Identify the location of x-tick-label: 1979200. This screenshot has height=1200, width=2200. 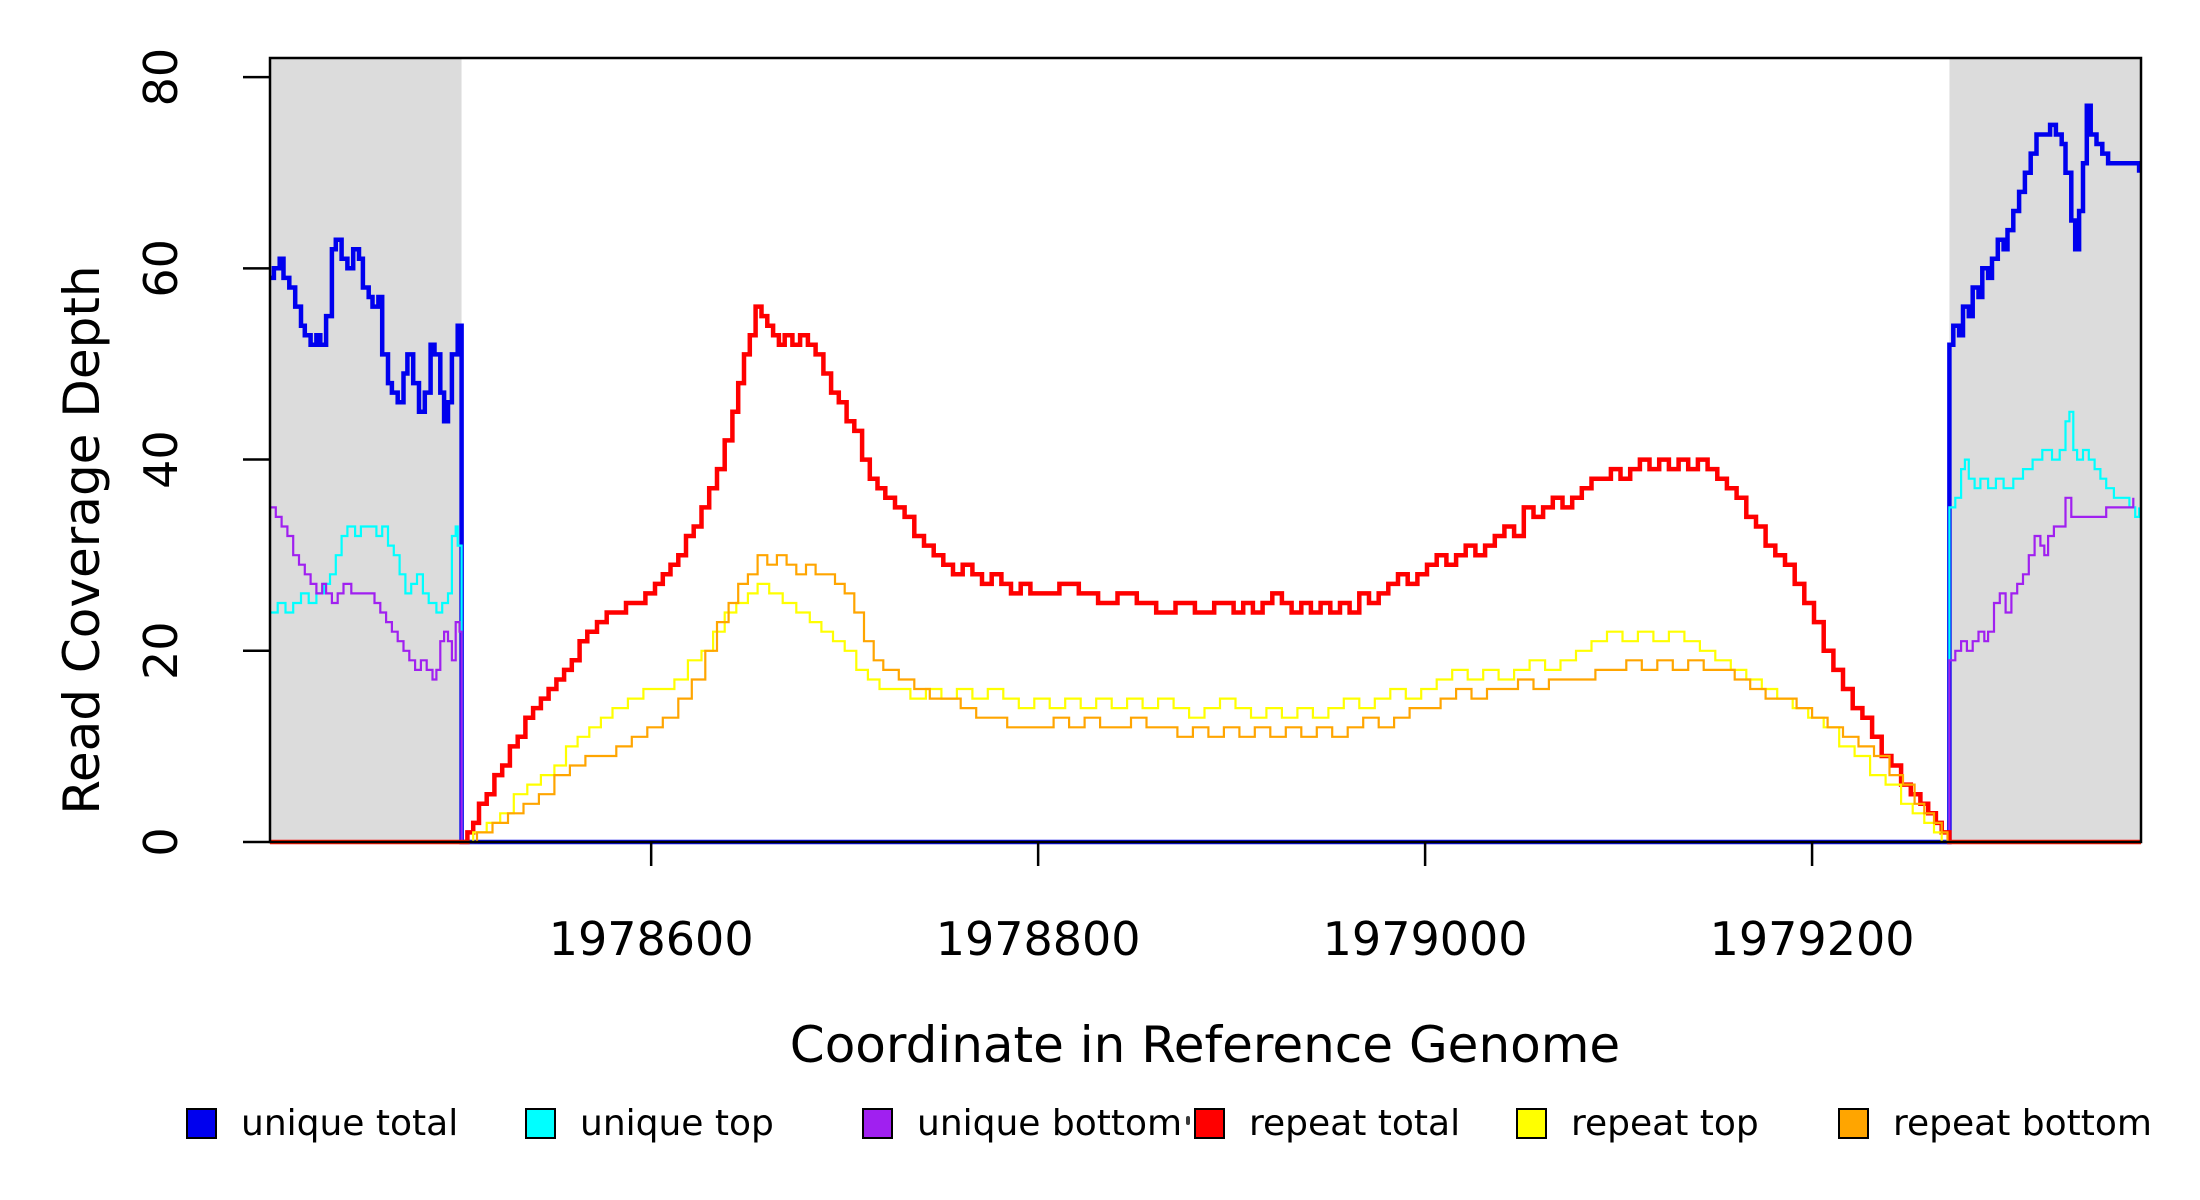
(1812, 939).